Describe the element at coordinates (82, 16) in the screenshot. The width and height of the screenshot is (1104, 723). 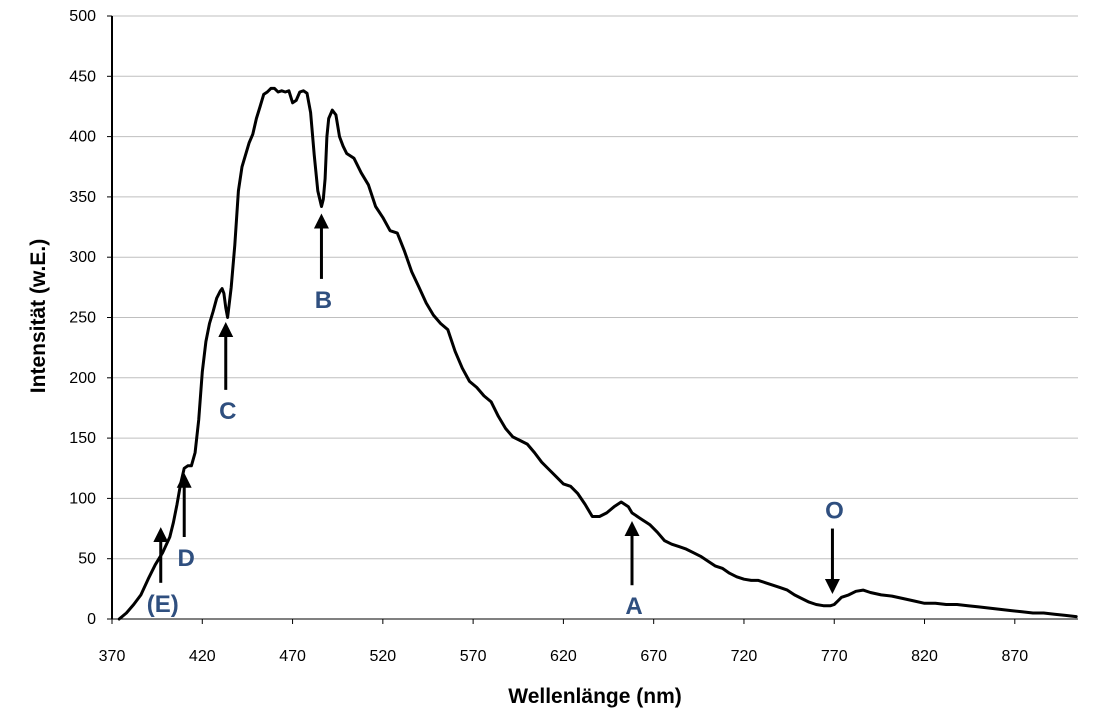
I see `y-tick-label: 500` at that location.